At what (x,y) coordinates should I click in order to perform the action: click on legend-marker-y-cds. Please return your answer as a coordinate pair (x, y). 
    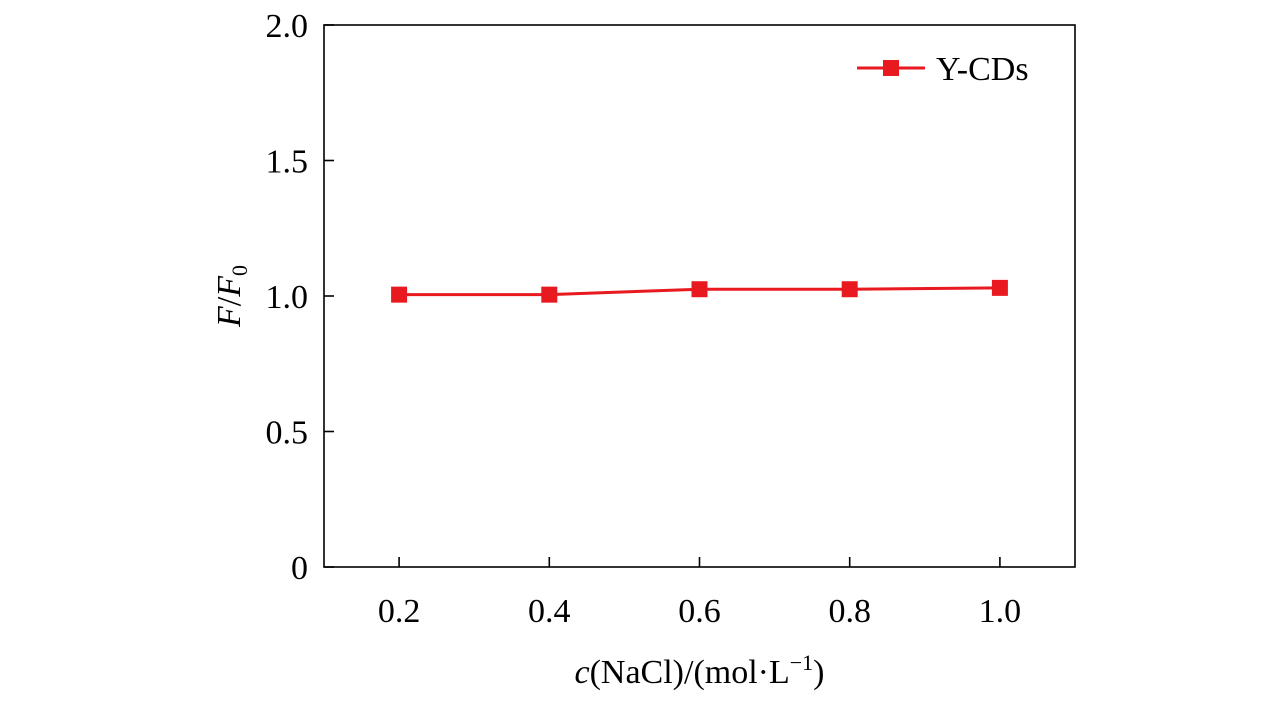
    Looking at the image, I should click on (891, 68).